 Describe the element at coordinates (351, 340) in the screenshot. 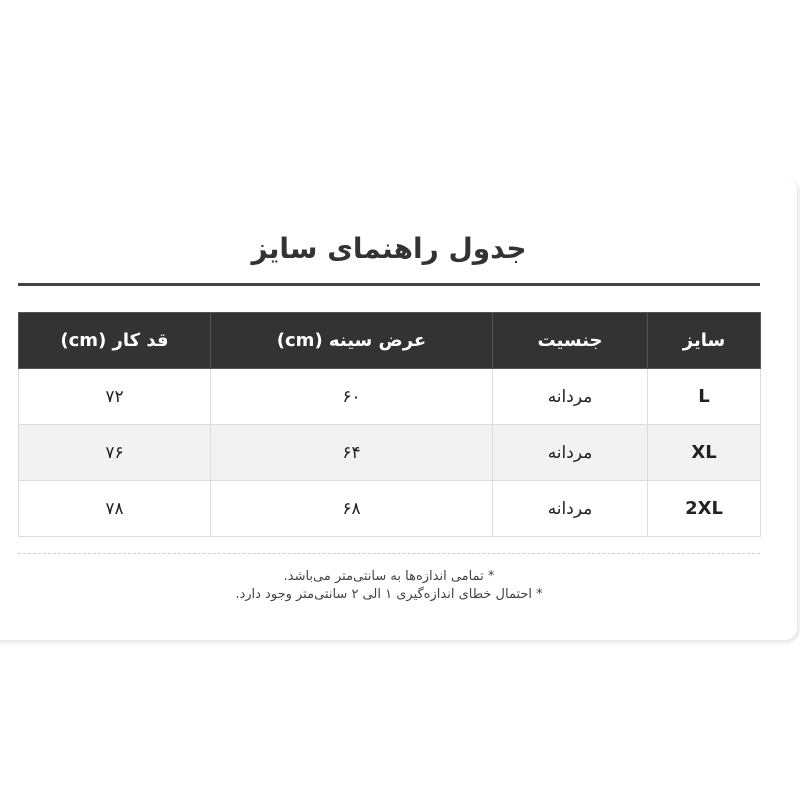

I see `header-chest-width: عرض سینه (cm)` at that location.